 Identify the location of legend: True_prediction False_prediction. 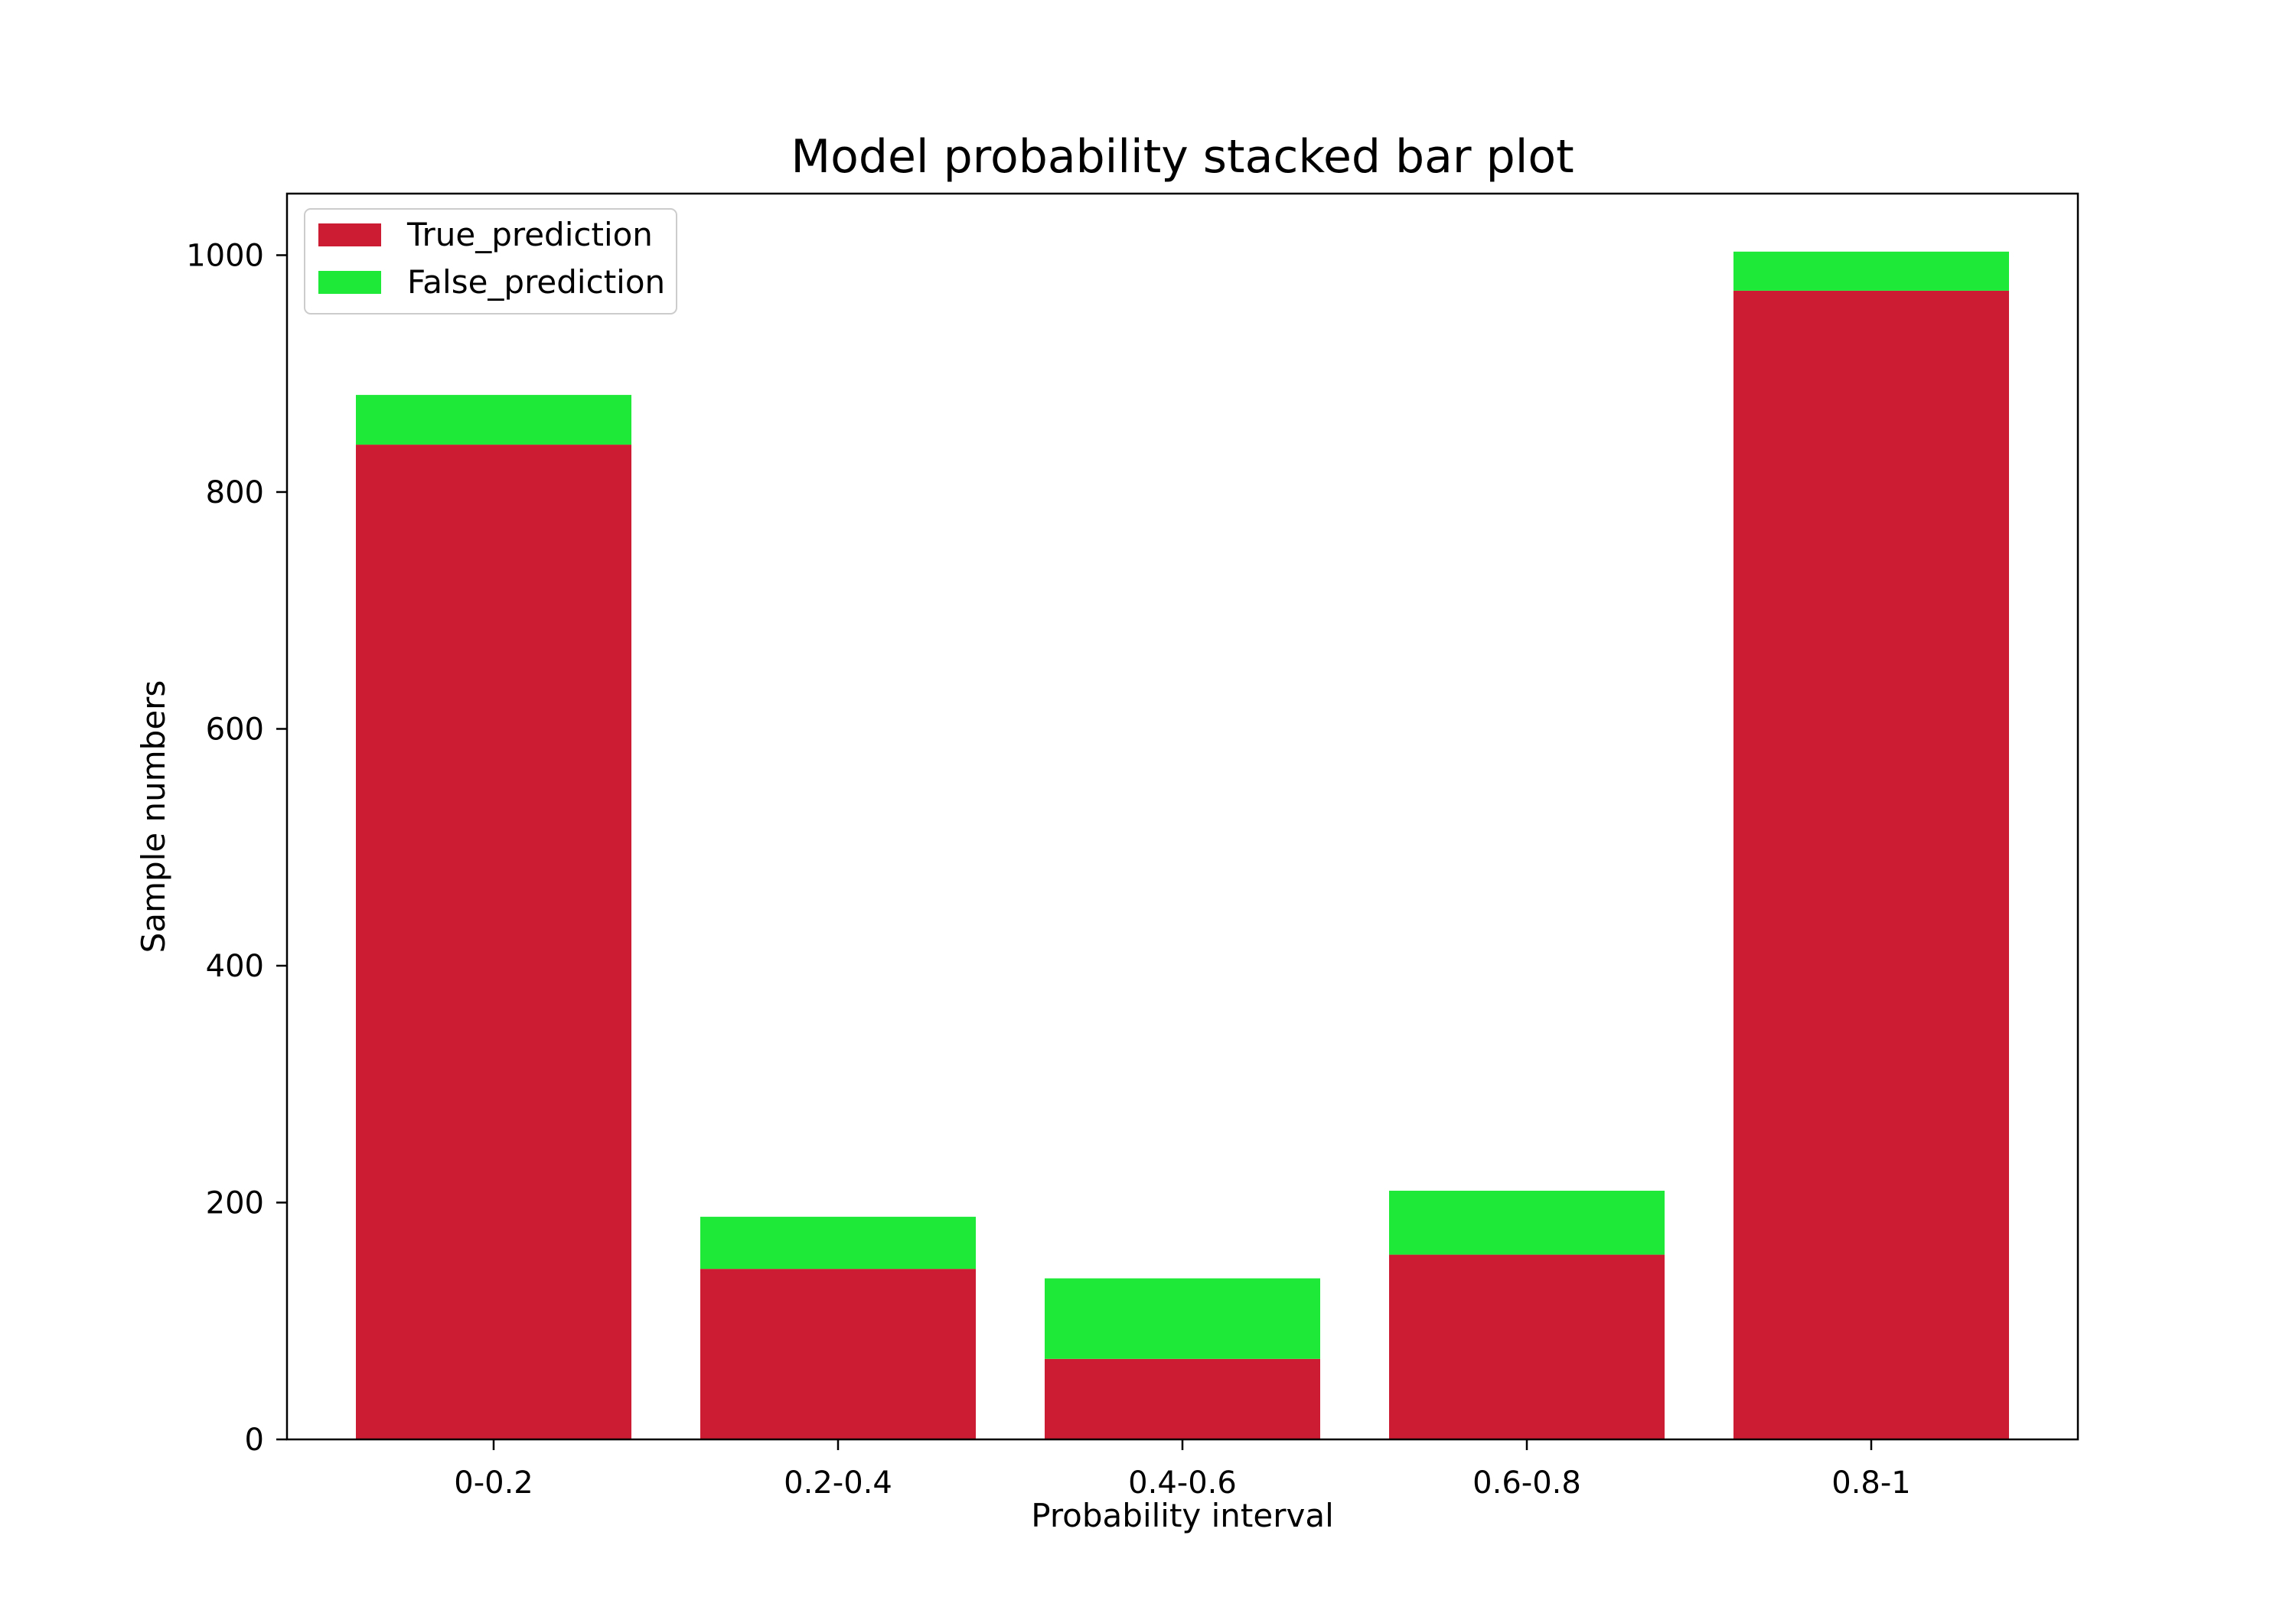
(490, 262).